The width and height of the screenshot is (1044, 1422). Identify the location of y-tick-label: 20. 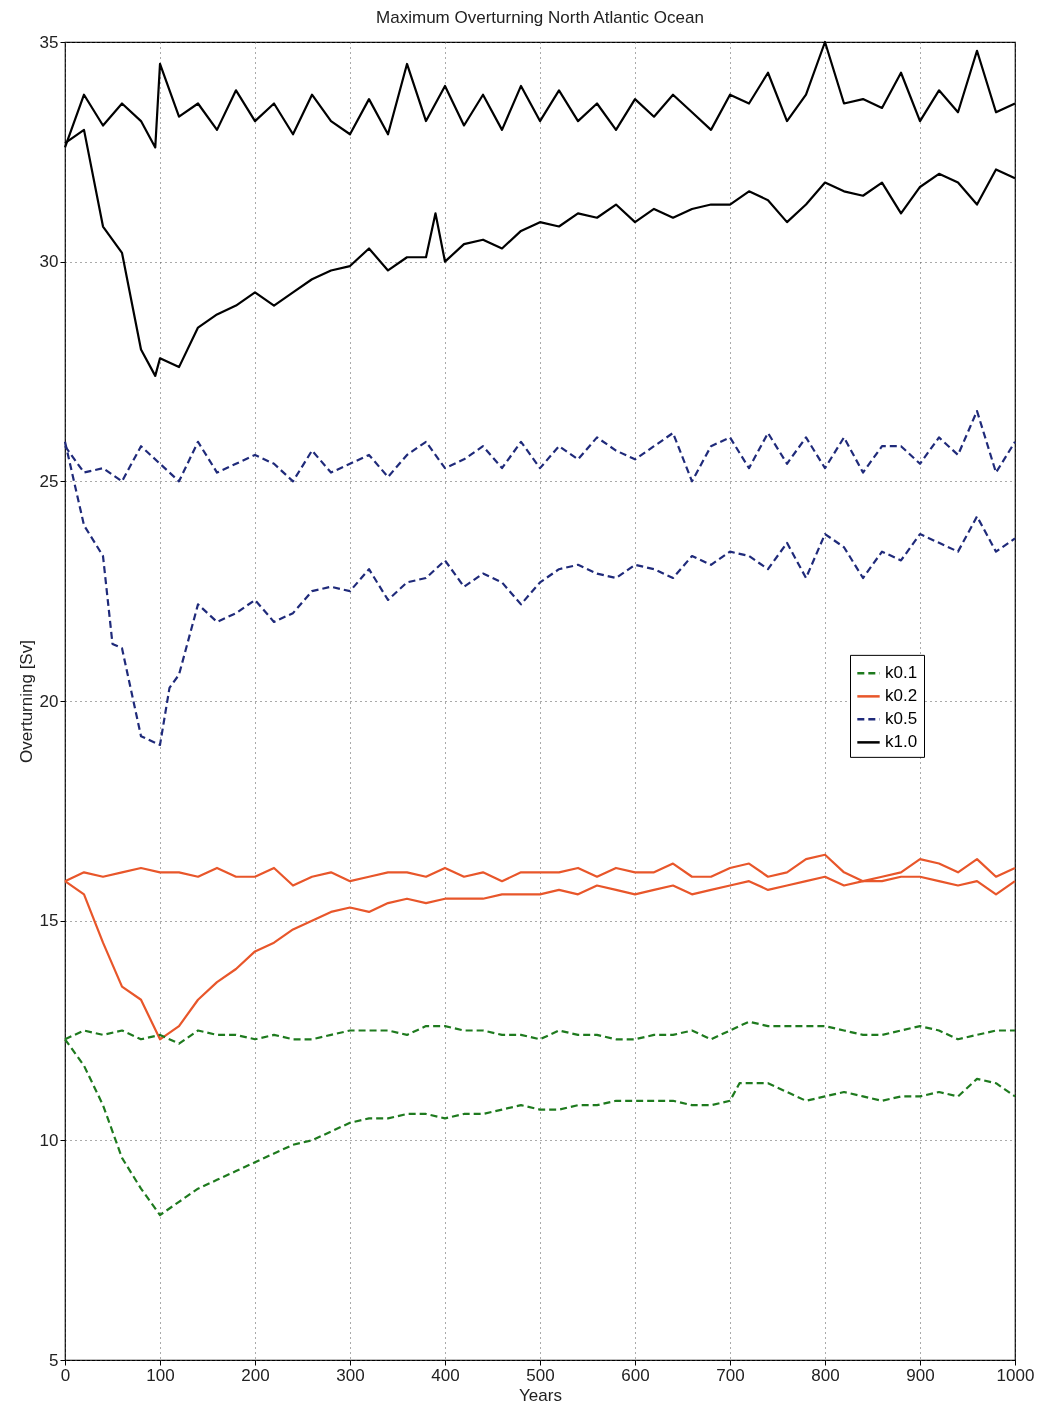
(49, 701).